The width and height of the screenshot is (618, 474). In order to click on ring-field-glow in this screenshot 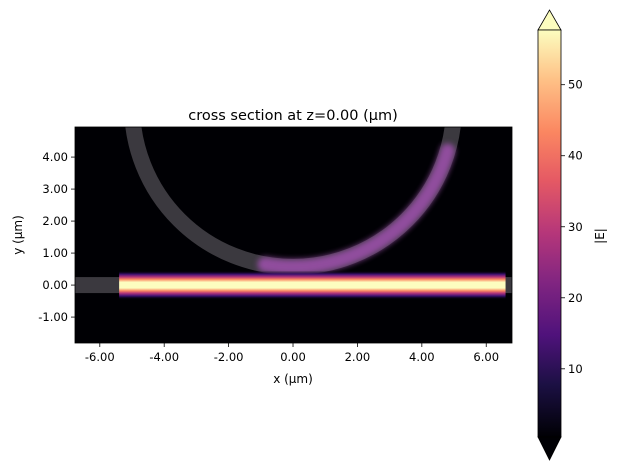, I will do `click(356, 209)`.